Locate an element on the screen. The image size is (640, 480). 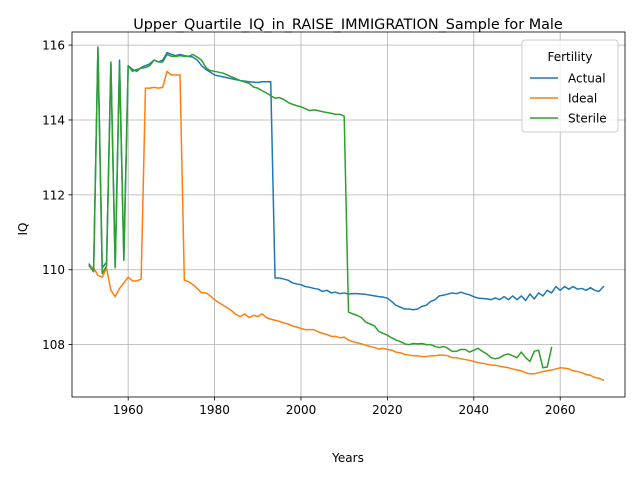
legend-label-sterile: Sterile is located at coordinates (587, 119).